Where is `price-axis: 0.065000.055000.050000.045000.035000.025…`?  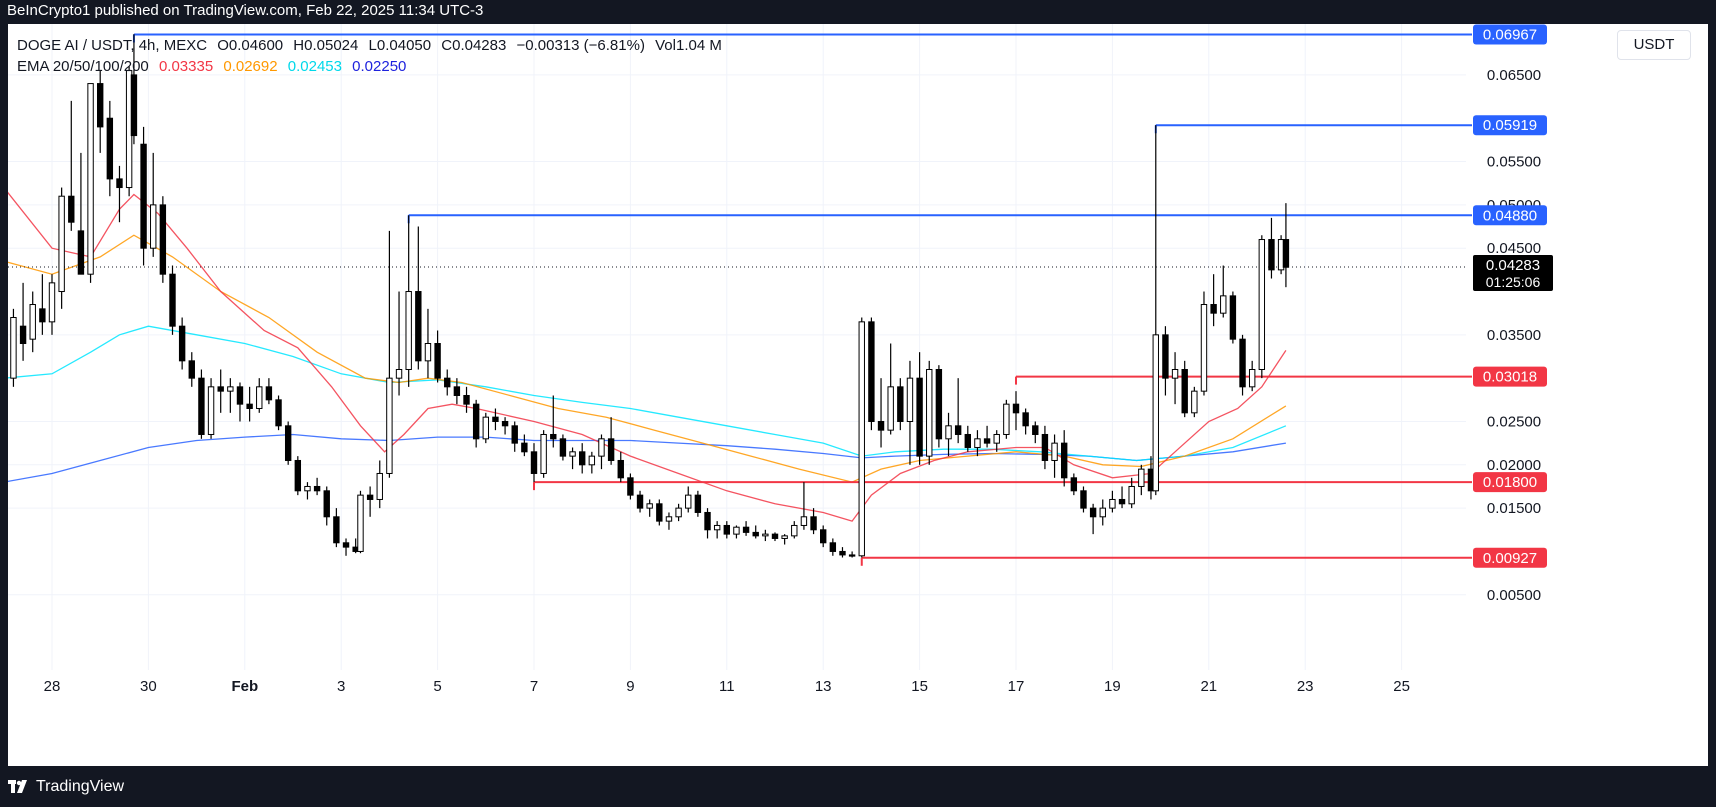 price-axis: 0.065000.055000.050000.045000.035000.025… is located at coordinates (1513, 314).